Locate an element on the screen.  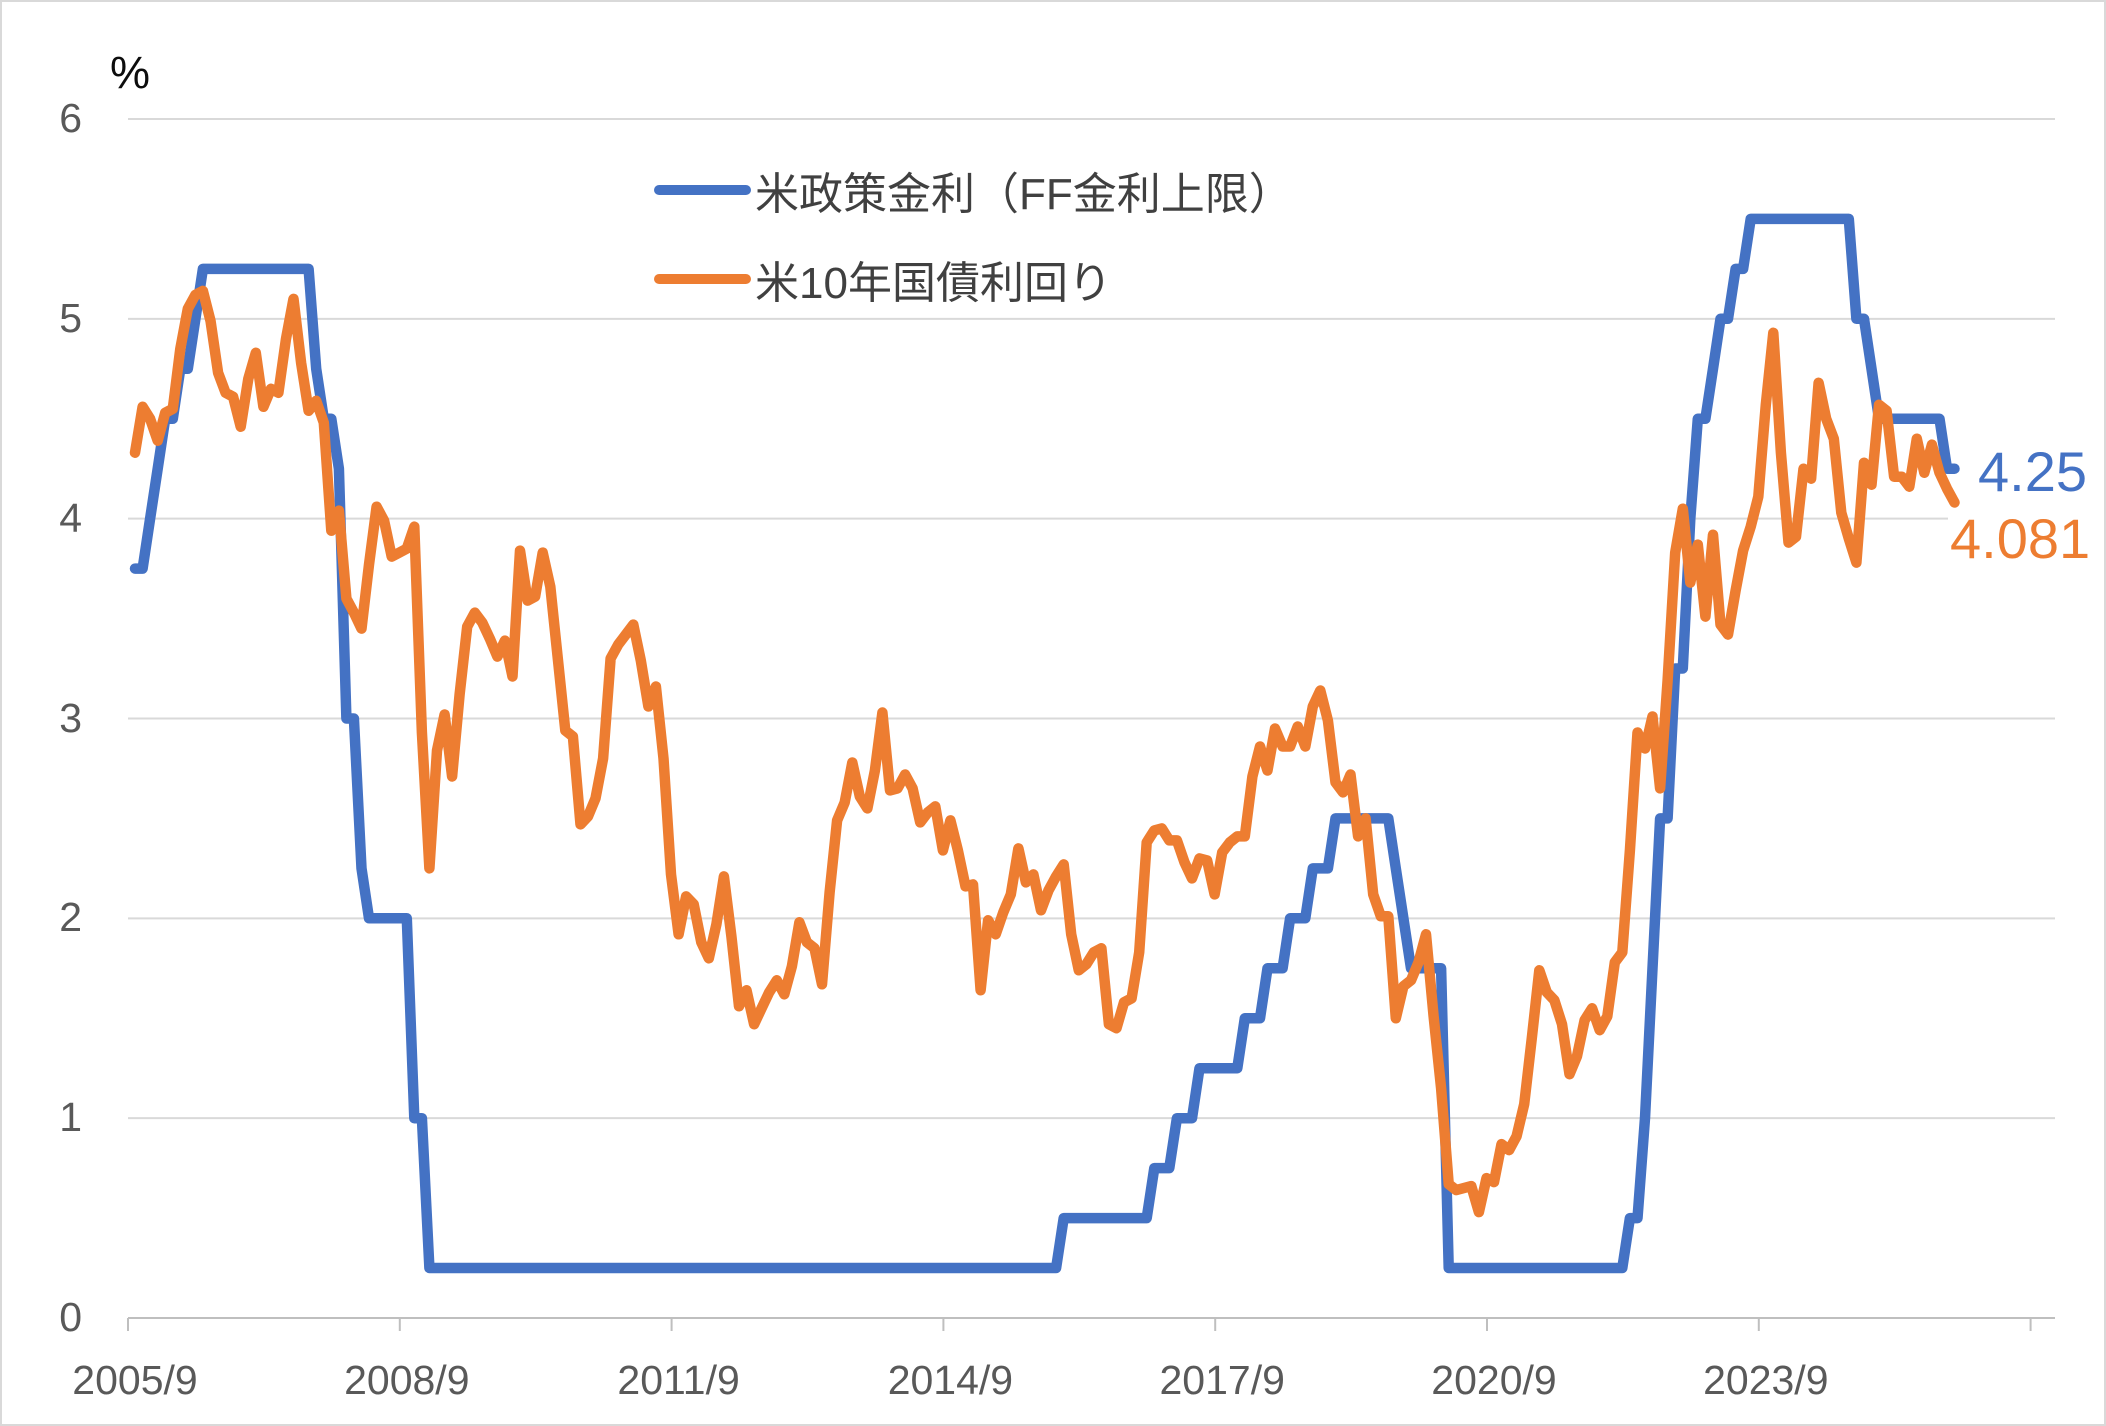
policy-rate-line-swatch is located at coordinates (702, 190).